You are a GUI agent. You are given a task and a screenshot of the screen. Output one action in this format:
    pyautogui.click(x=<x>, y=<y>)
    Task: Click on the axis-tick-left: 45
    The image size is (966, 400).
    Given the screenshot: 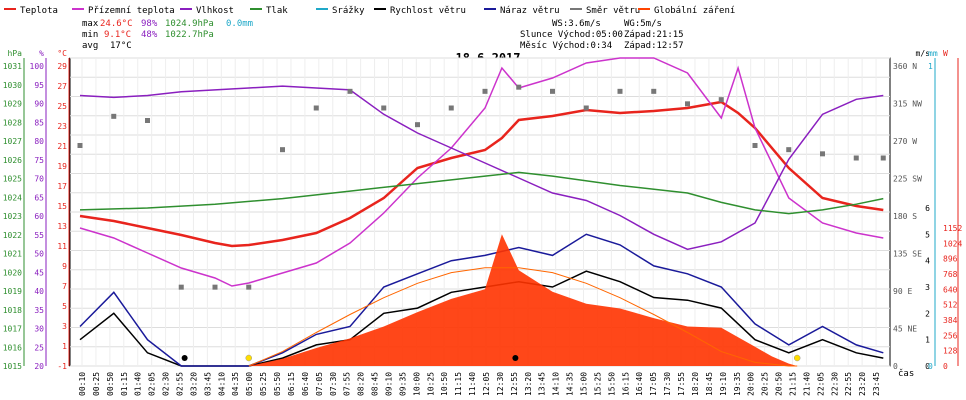 What is the action you would take?
    pyautogui.click(x=39, y=272)
    